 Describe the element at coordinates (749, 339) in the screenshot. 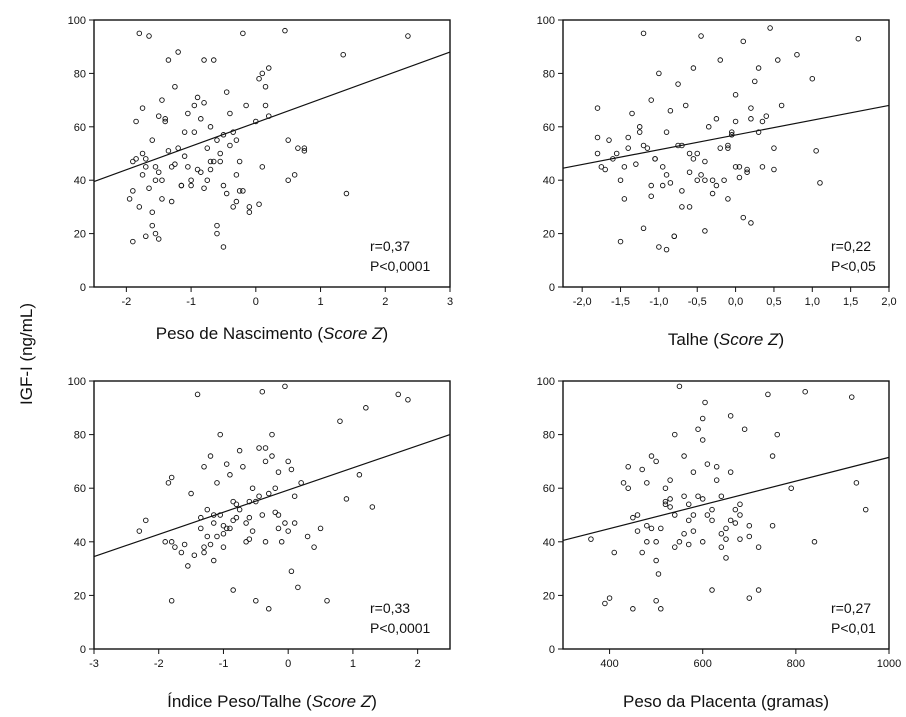

I see `x-axis-label-part: Score Z` at that location.